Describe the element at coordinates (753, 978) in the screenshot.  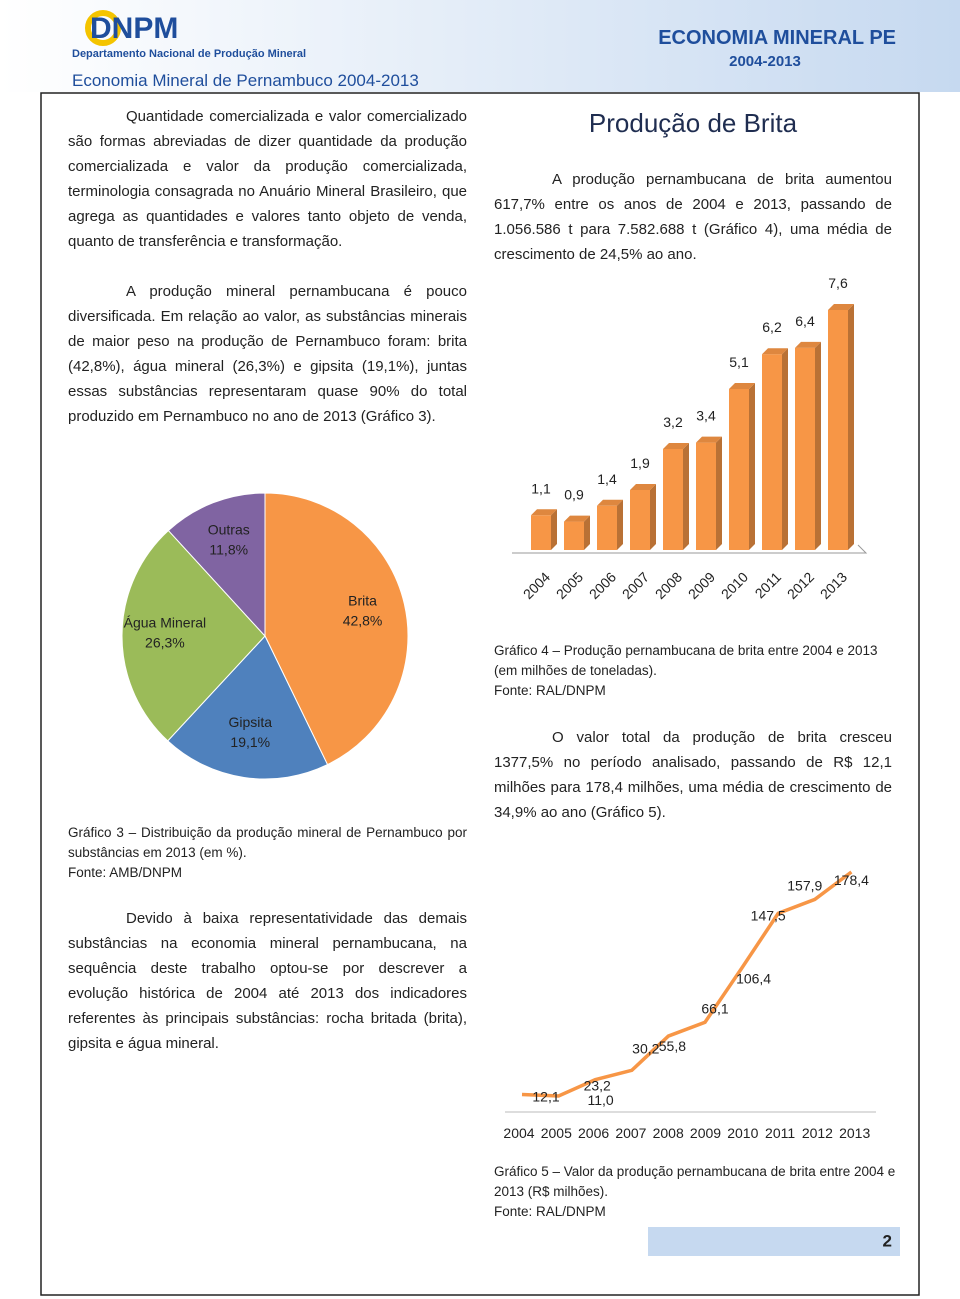
I see `value-label: 106,4` at that location.